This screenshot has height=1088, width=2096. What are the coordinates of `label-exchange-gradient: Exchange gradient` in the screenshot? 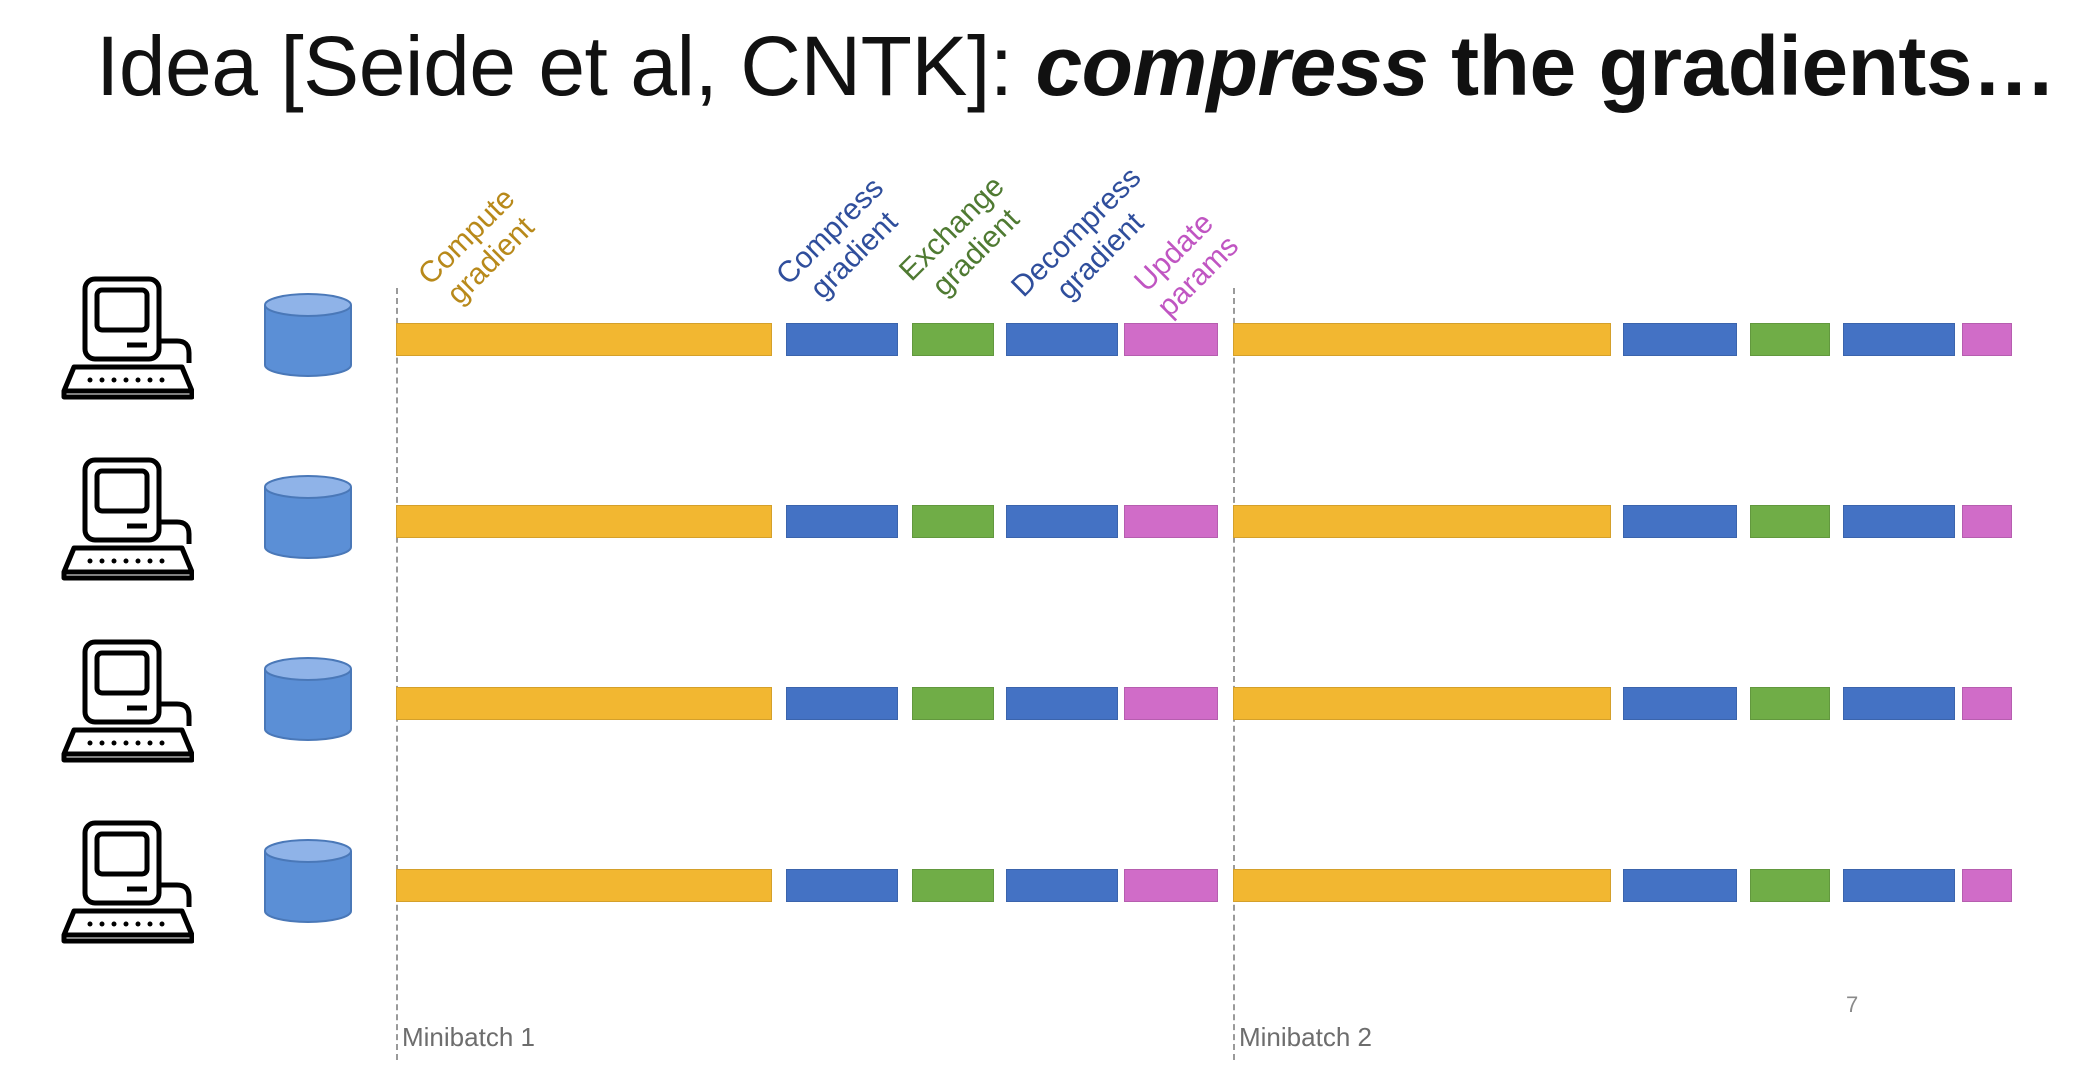 It's located at (964, 241).